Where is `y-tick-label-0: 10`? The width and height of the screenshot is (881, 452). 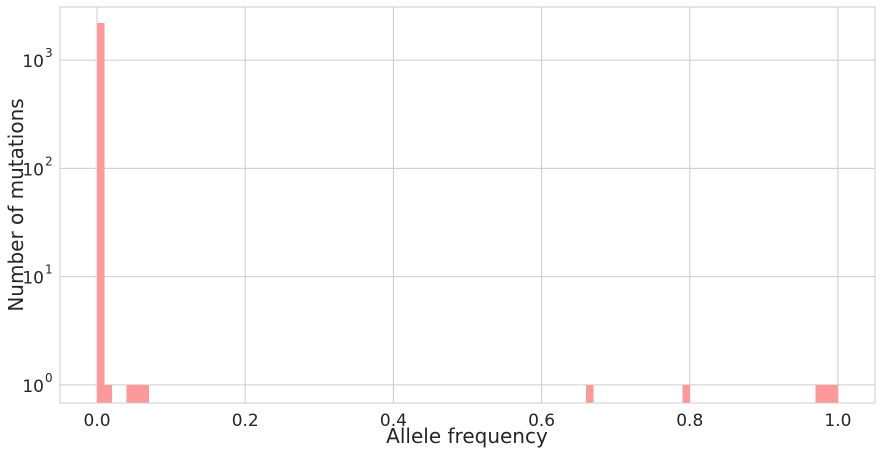 y-tick-label-0: 10 is located at coordinates (33, 387).